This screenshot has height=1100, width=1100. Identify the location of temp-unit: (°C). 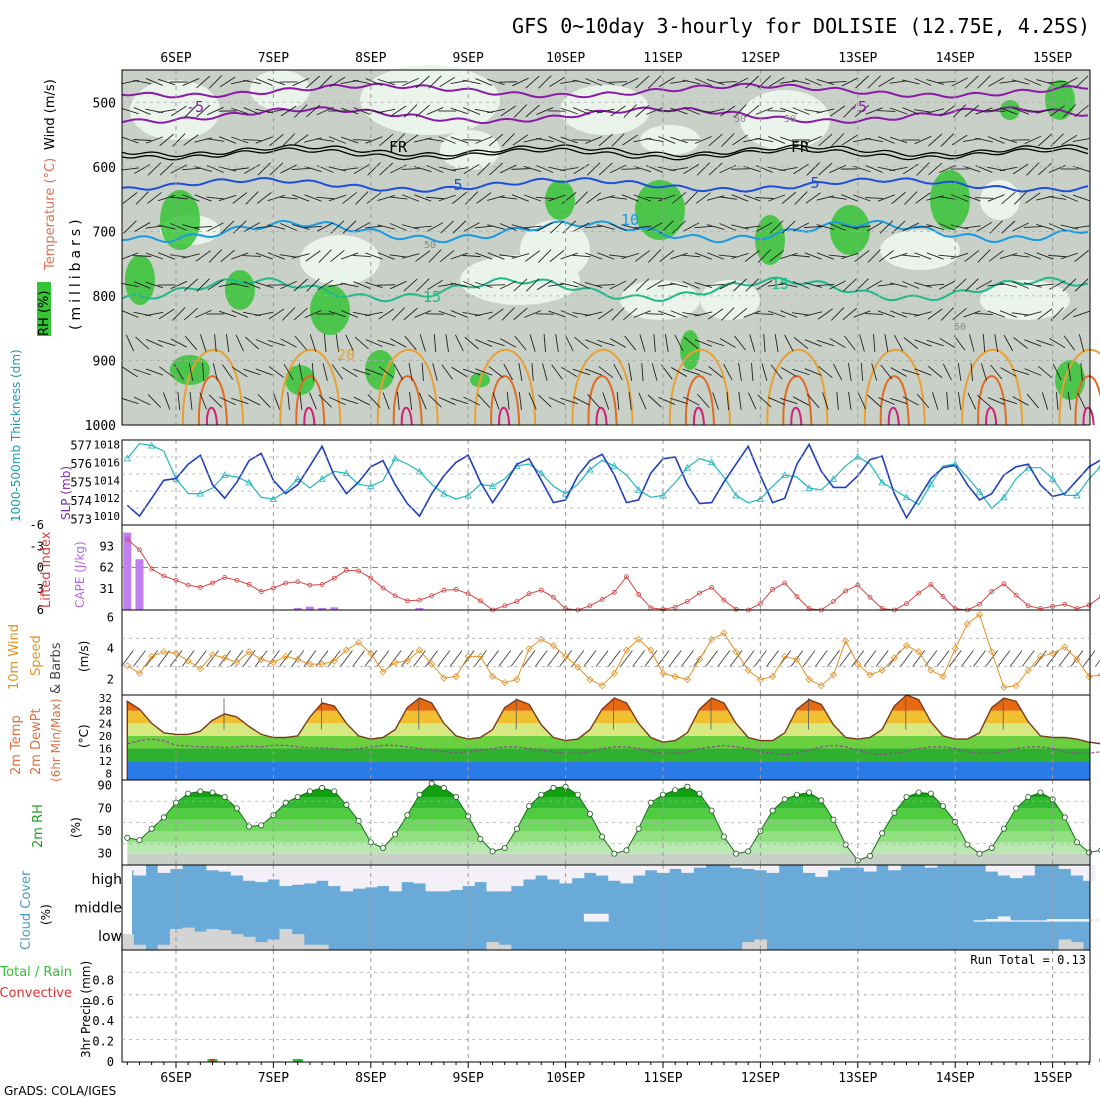
(84, 736).